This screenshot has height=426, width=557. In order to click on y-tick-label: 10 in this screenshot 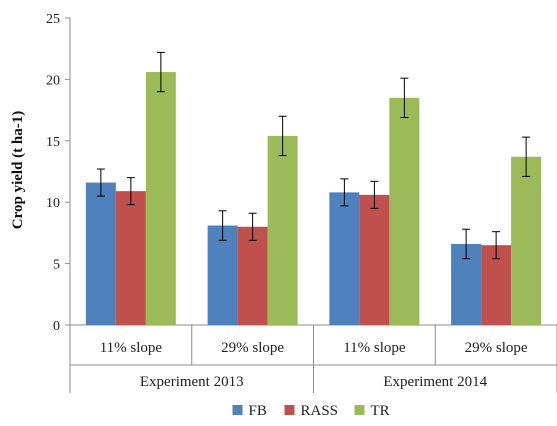, I will do `click(53, 203)`.